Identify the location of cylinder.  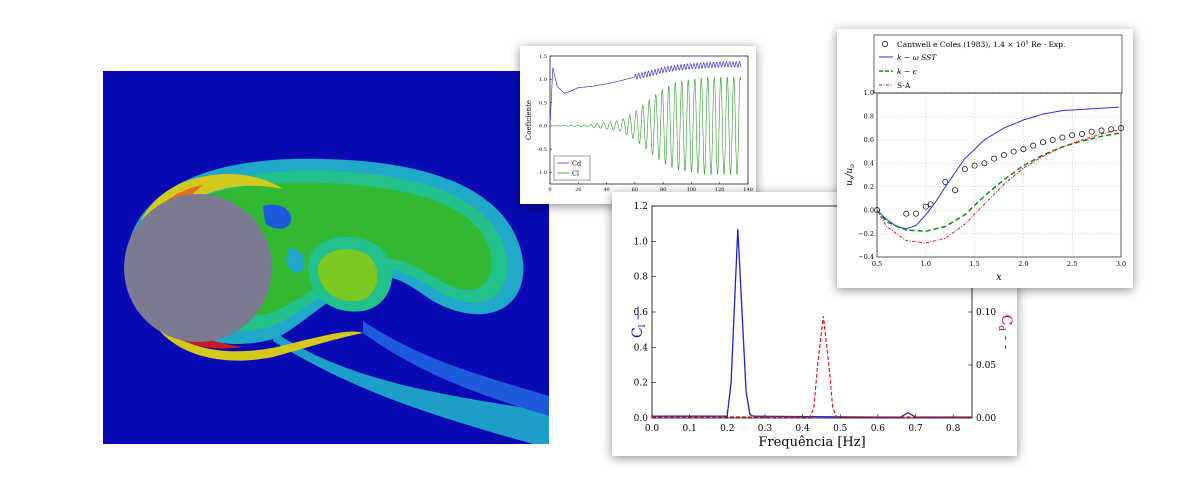
(198, 268).